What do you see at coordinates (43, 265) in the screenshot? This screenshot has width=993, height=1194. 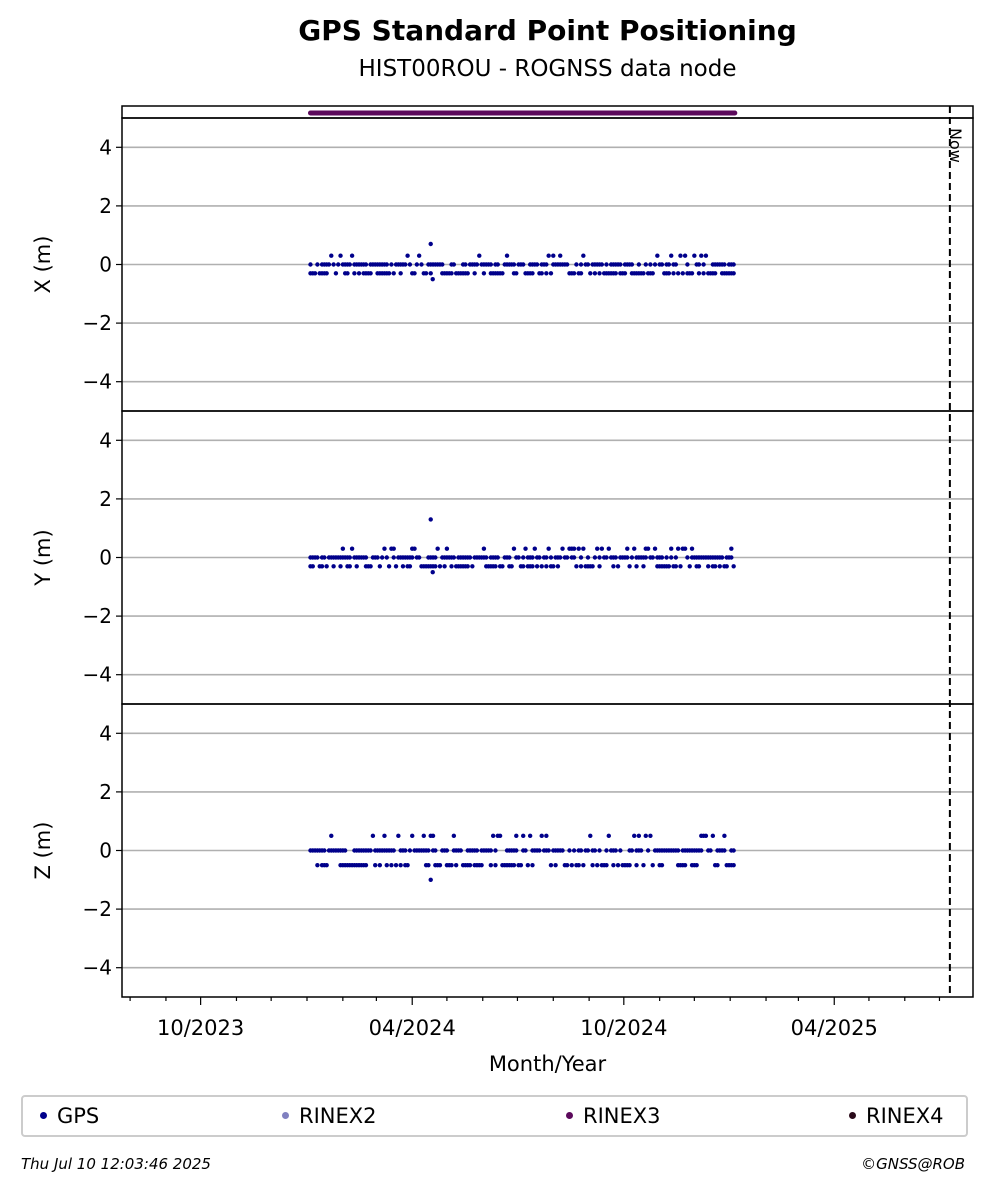 I see `y-axis-label: X (m)` at bounding box center [43, 265].